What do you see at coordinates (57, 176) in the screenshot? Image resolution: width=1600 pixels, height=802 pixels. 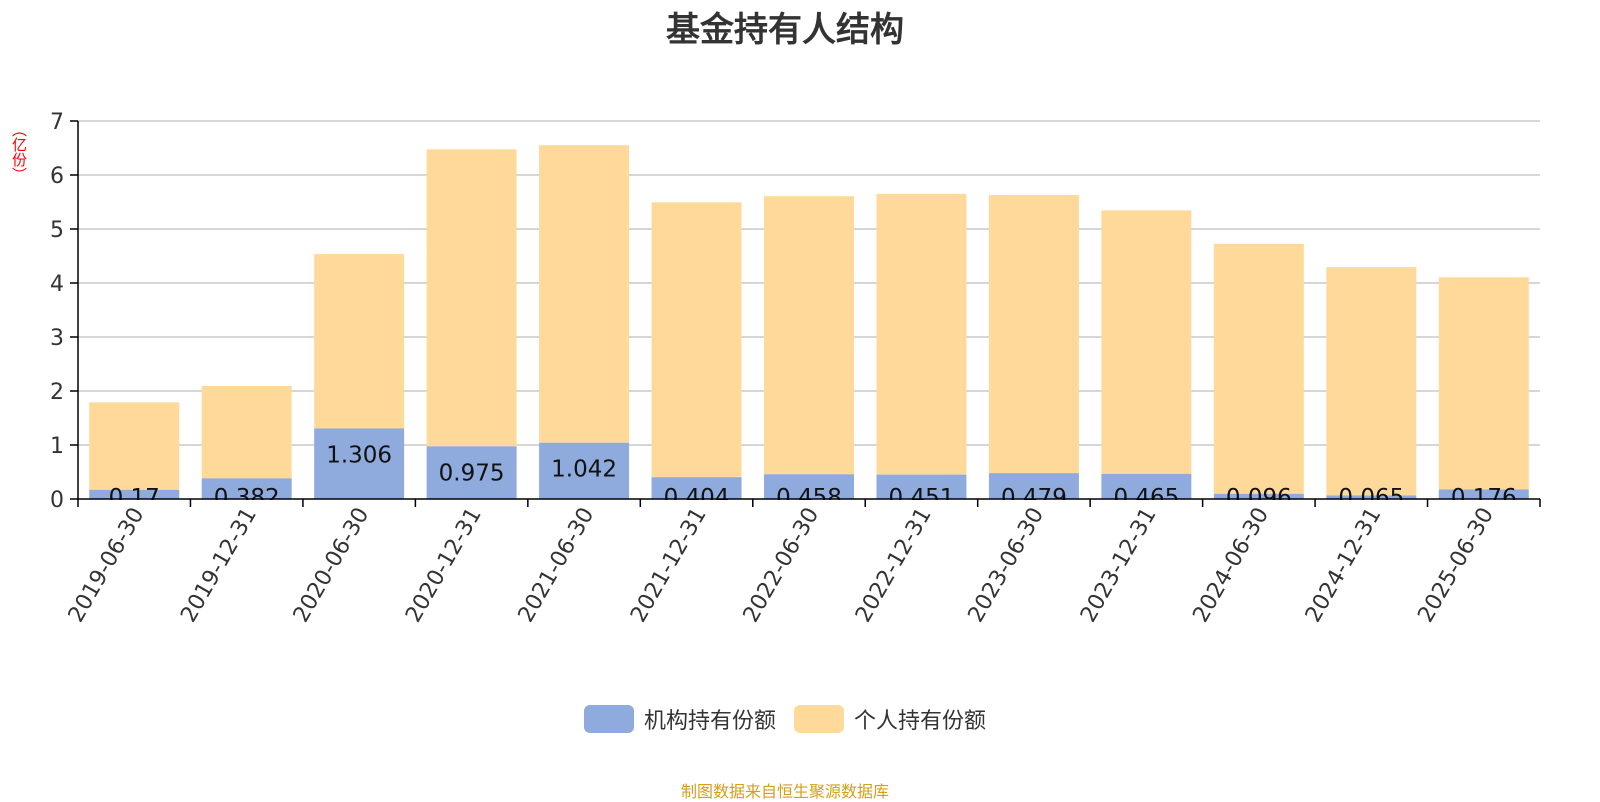 I see `y-tick-label: 6` at bounding box center [57, 176].